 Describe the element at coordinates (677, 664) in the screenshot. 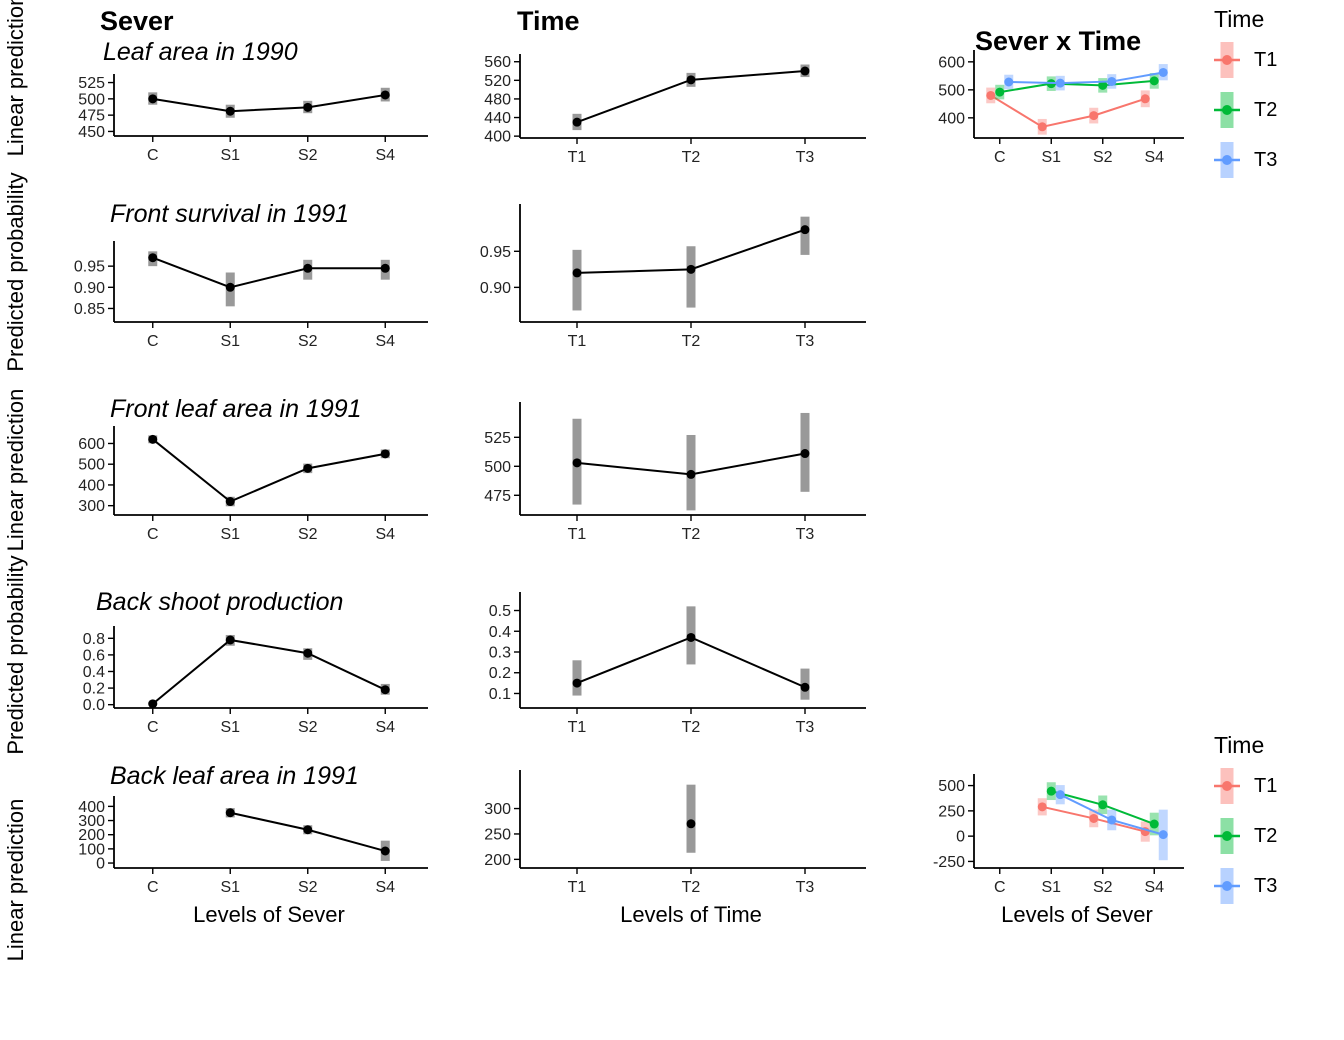

I see `chart-backshoot-time: 0.1 0.2 0.3 0.4 0.5 T1 T2 T3` at that location.